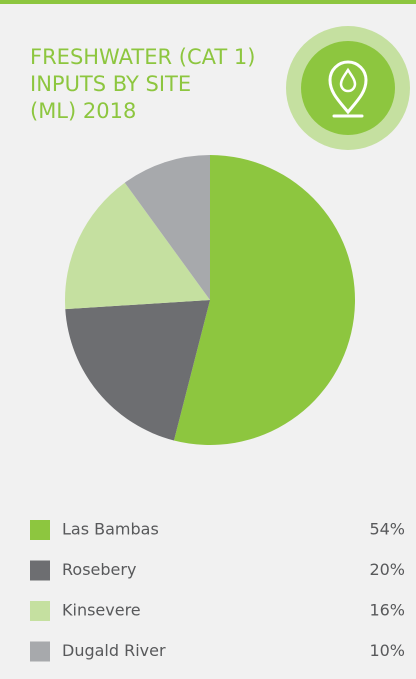  I want to click on icon-disc, so click(348, 88).